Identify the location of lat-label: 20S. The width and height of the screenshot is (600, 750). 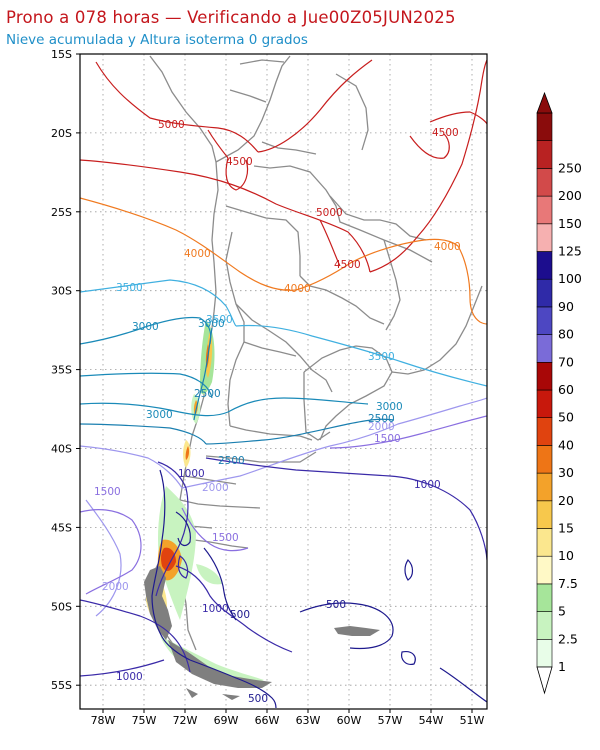
(61, 133).